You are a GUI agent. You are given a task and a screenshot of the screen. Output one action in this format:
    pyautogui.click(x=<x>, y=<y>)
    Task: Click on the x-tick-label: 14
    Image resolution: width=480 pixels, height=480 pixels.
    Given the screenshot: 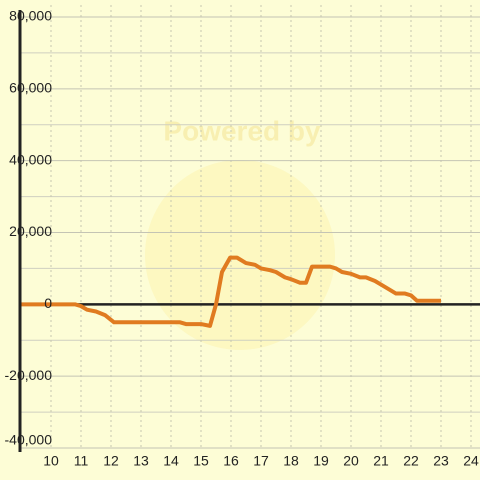 What is the action you would take?
    pyautogui.click(x=171, y=461)
    